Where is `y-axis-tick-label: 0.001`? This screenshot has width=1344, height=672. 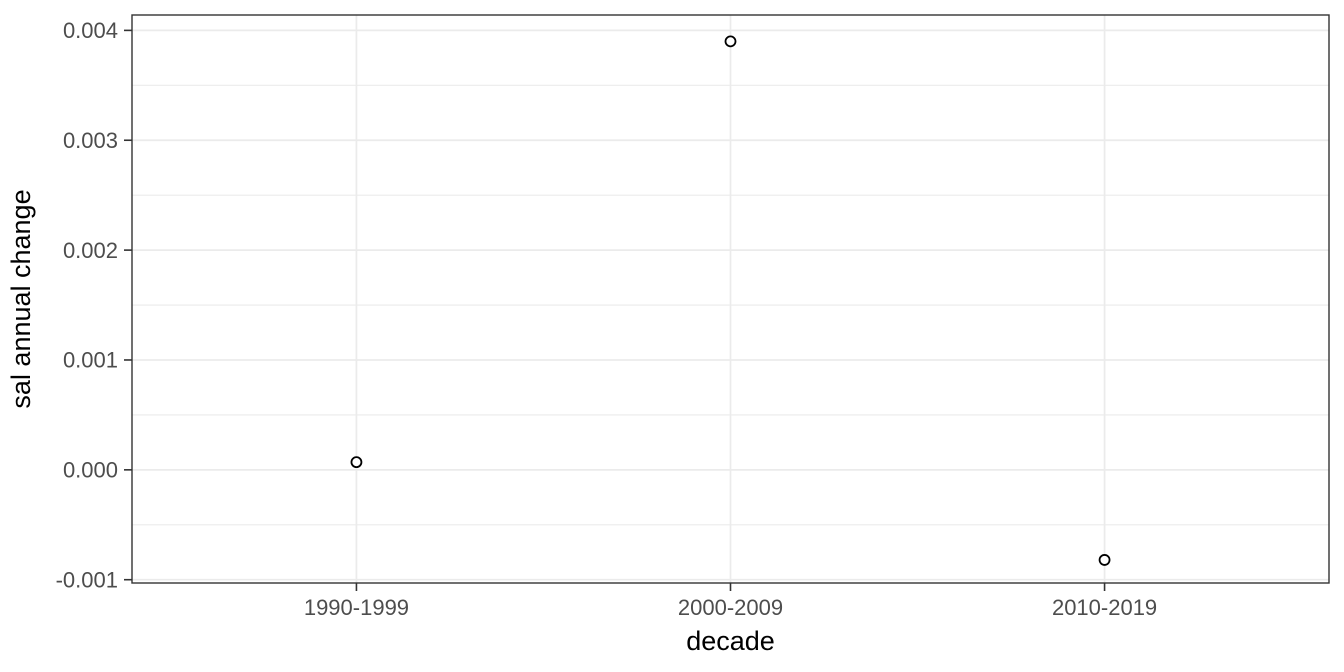 y-axis-tick-label: 0.001 is located at coordinates (90, 360).